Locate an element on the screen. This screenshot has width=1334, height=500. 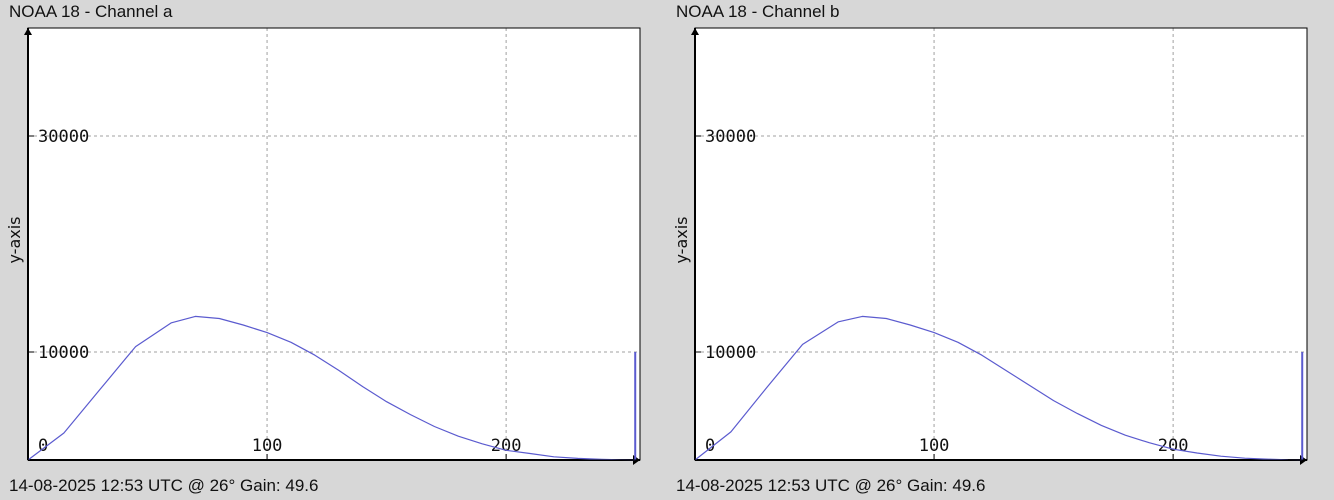
chart-title: NOAA 18 - Channel a is located at coordinates (91, 11).